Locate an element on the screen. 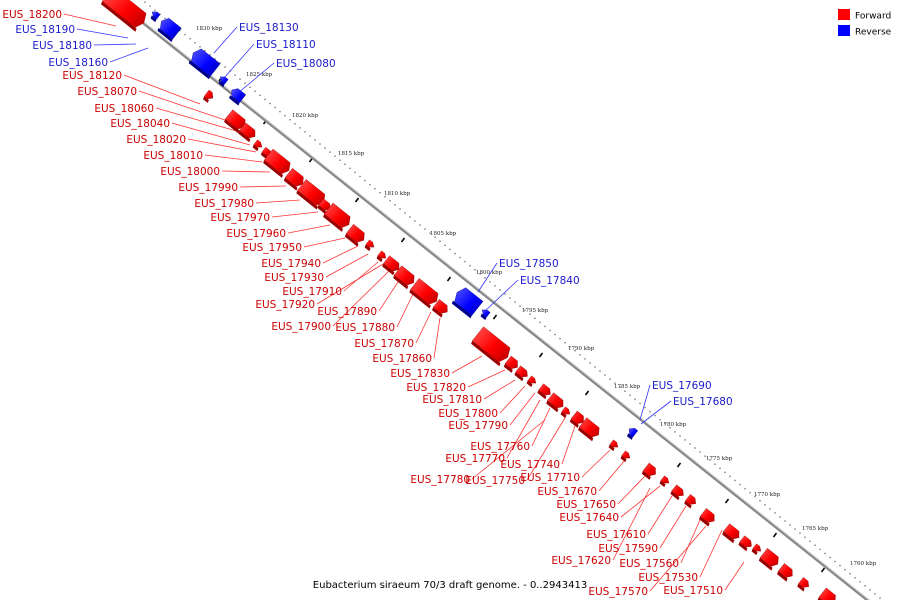 Image resolution: width=900 pixels, height=600 pixels. scale-tick-label: 1805 kbp is located at coordinates (443, 234).